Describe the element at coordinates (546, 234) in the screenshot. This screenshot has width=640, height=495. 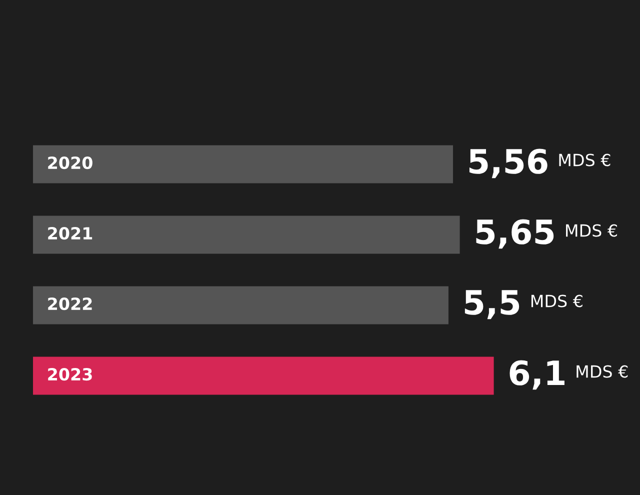
I see `data-label: 5,65 MDS €` at that location.